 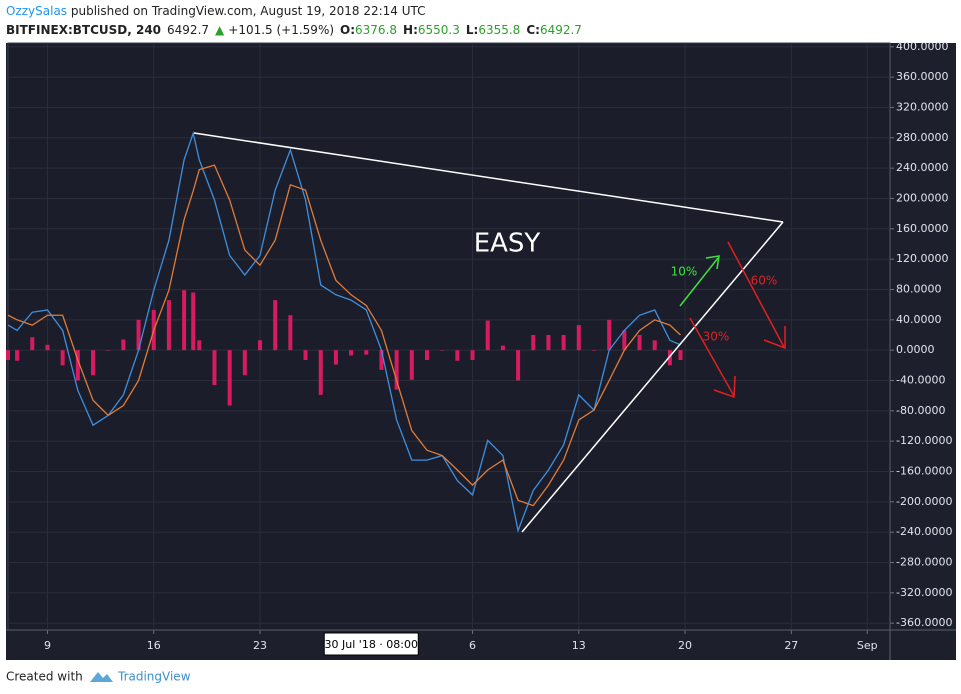 I want to click on x-tick-label: 9, so click(x=47, y=645).